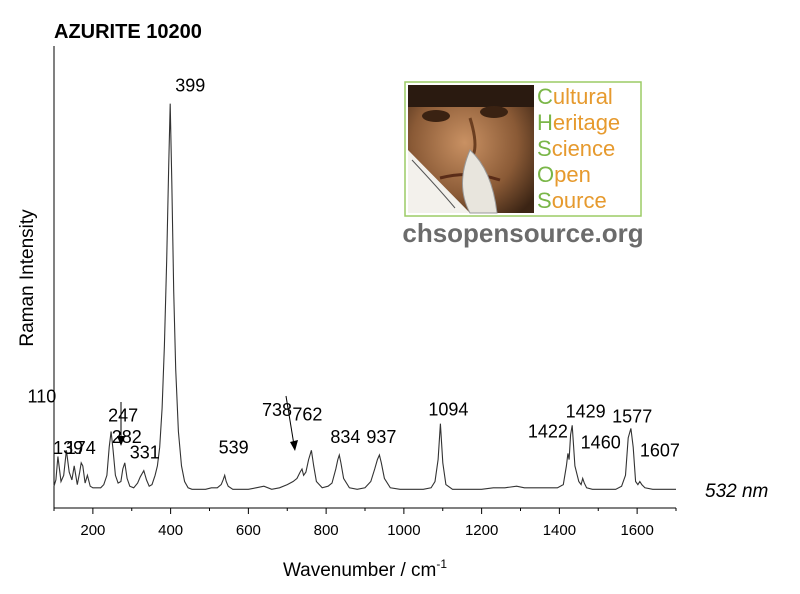  Describe the element at coordinates (564, 174) in the screenshot. I see `logo-word-open: Open` at that location.